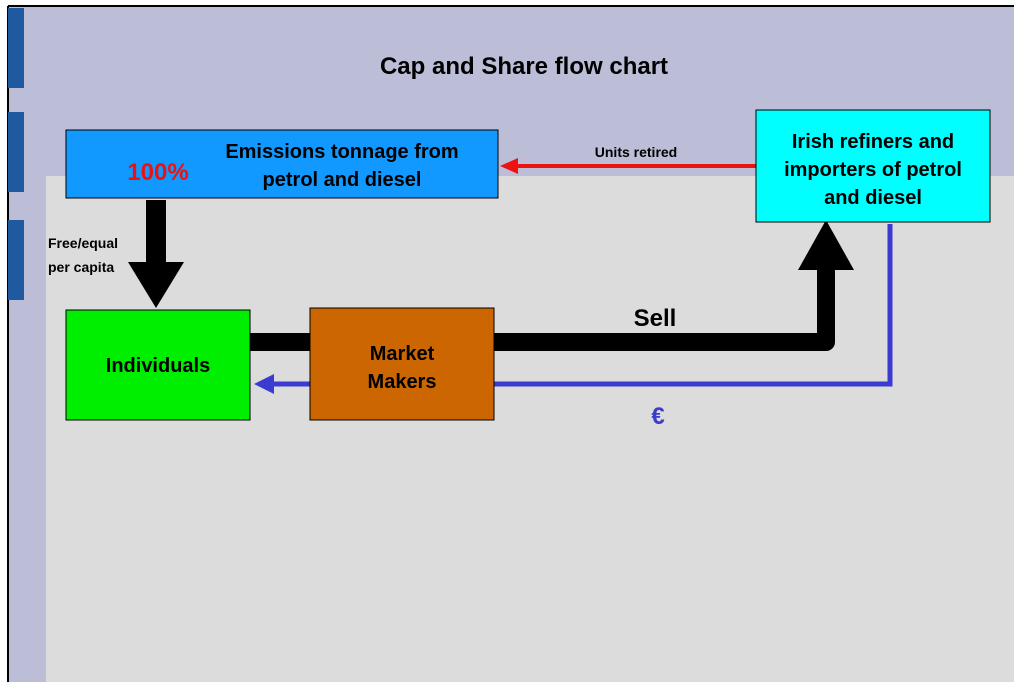  I want to click on node-refiners, so click(873, 166).